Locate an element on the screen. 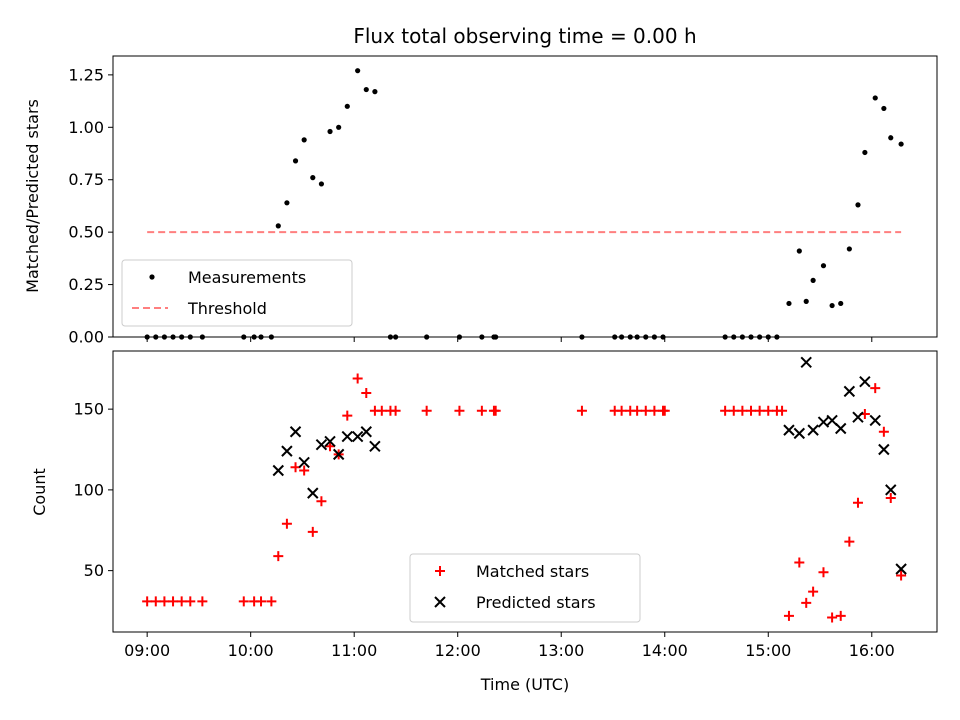 The width and height of the screenshot is (960, 720). x-tick-label: 12:00 is located at coordinates (458, 650).